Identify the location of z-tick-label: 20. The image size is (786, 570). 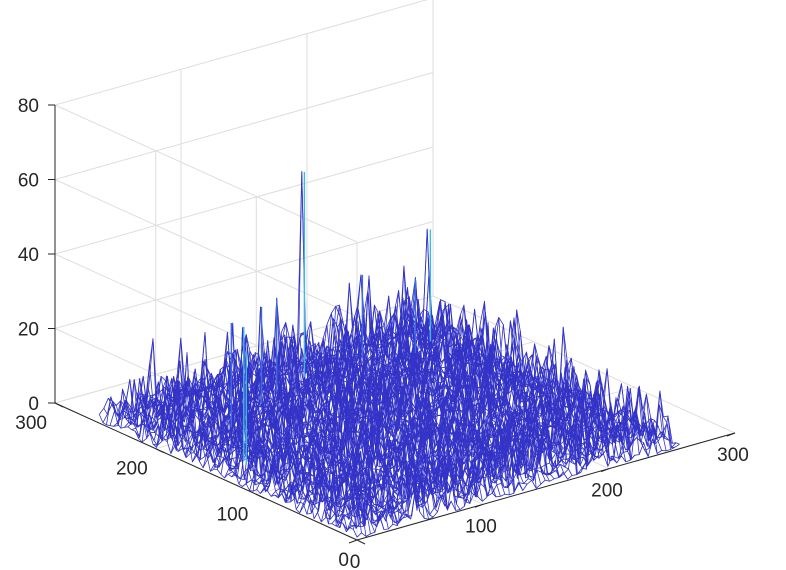
(28, 330).